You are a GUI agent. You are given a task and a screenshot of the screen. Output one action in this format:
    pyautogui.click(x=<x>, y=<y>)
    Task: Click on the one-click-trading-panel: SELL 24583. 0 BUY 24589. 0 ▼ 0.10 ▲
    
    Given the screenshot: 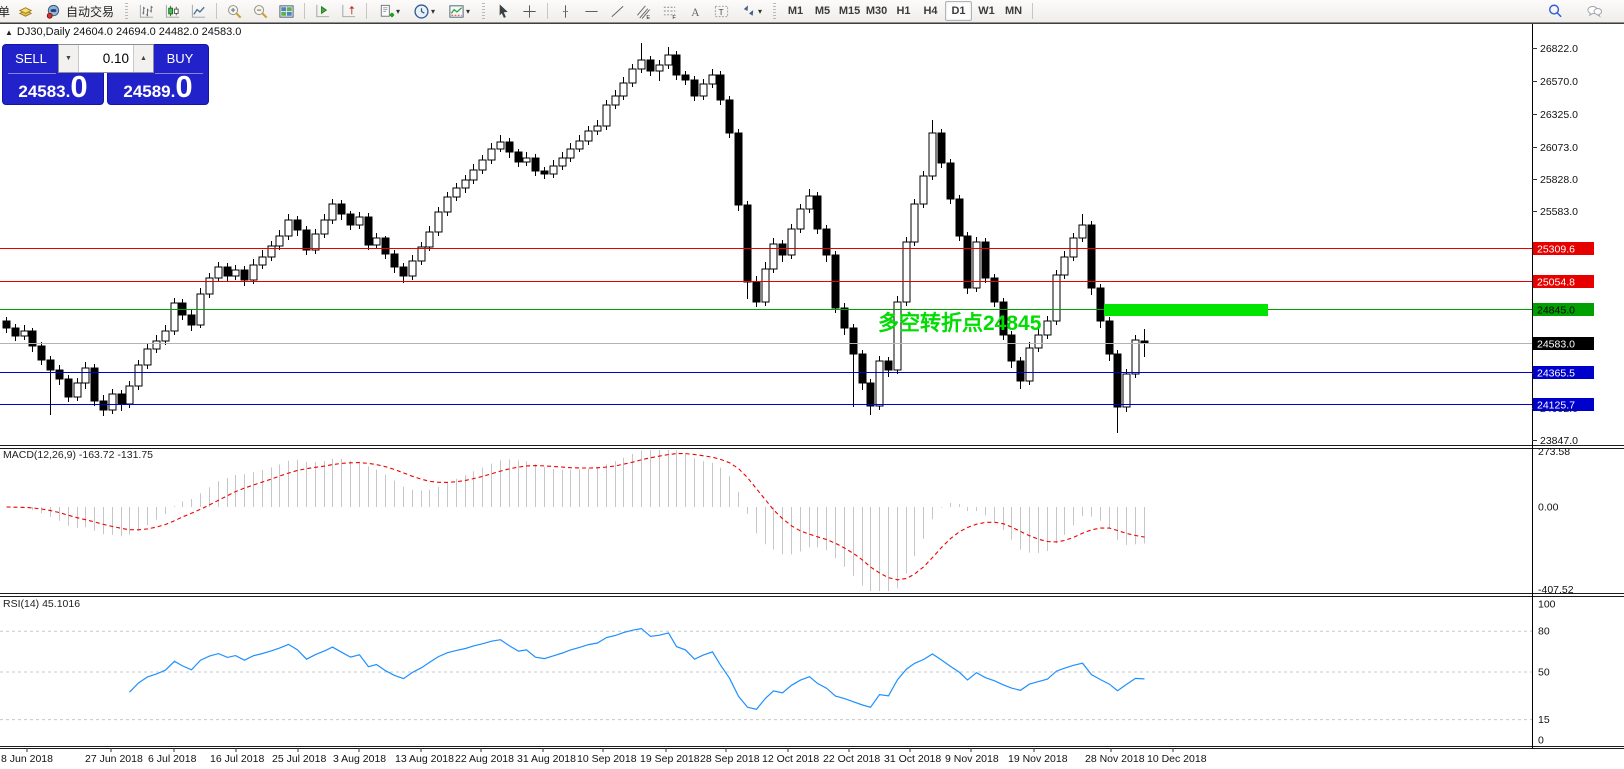 What is the action you would take?
    pyautogui.click(x=106, y=74)
    